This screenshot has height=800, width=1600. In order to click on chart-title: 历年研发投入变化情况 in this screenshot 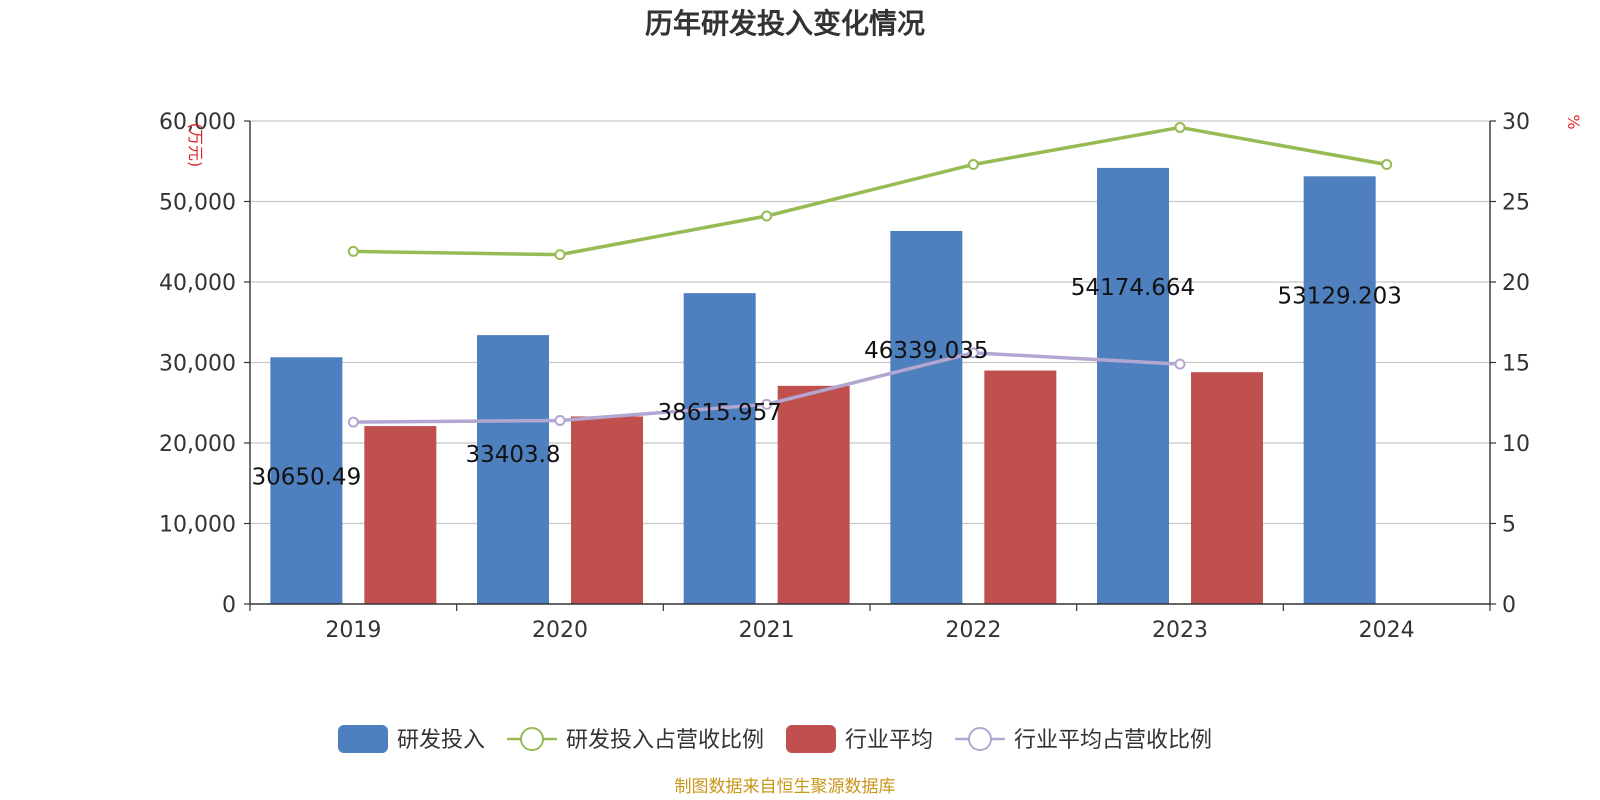, I will do `click(785, 23)`.